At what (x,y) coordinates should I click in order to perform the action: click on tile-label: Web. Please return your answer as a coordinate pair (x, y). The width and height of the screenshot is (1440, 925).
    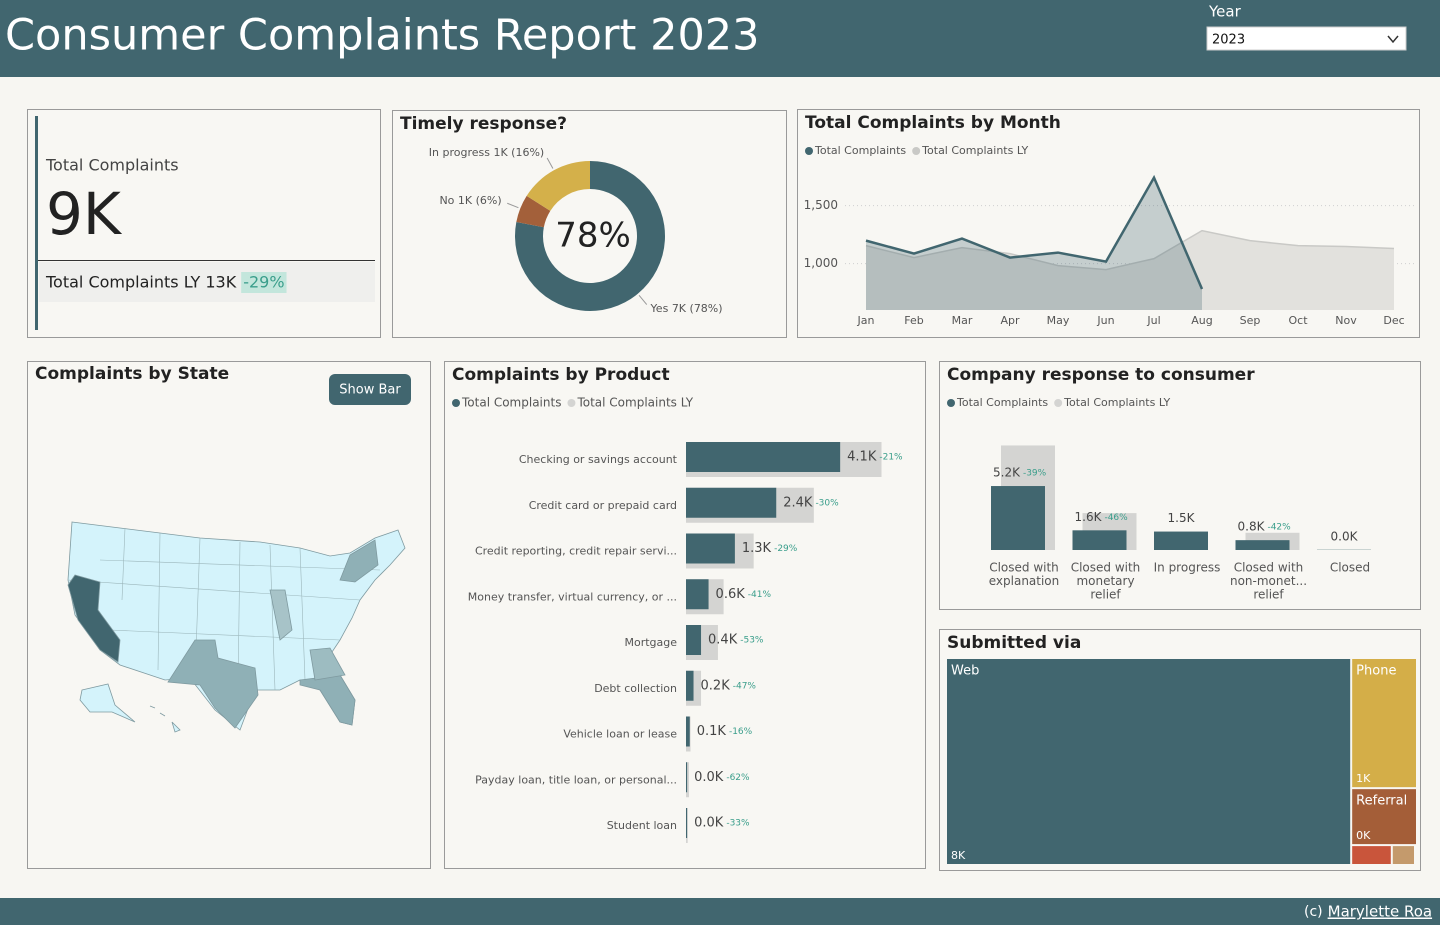
    Looking at the image, I should click on (965, 671).